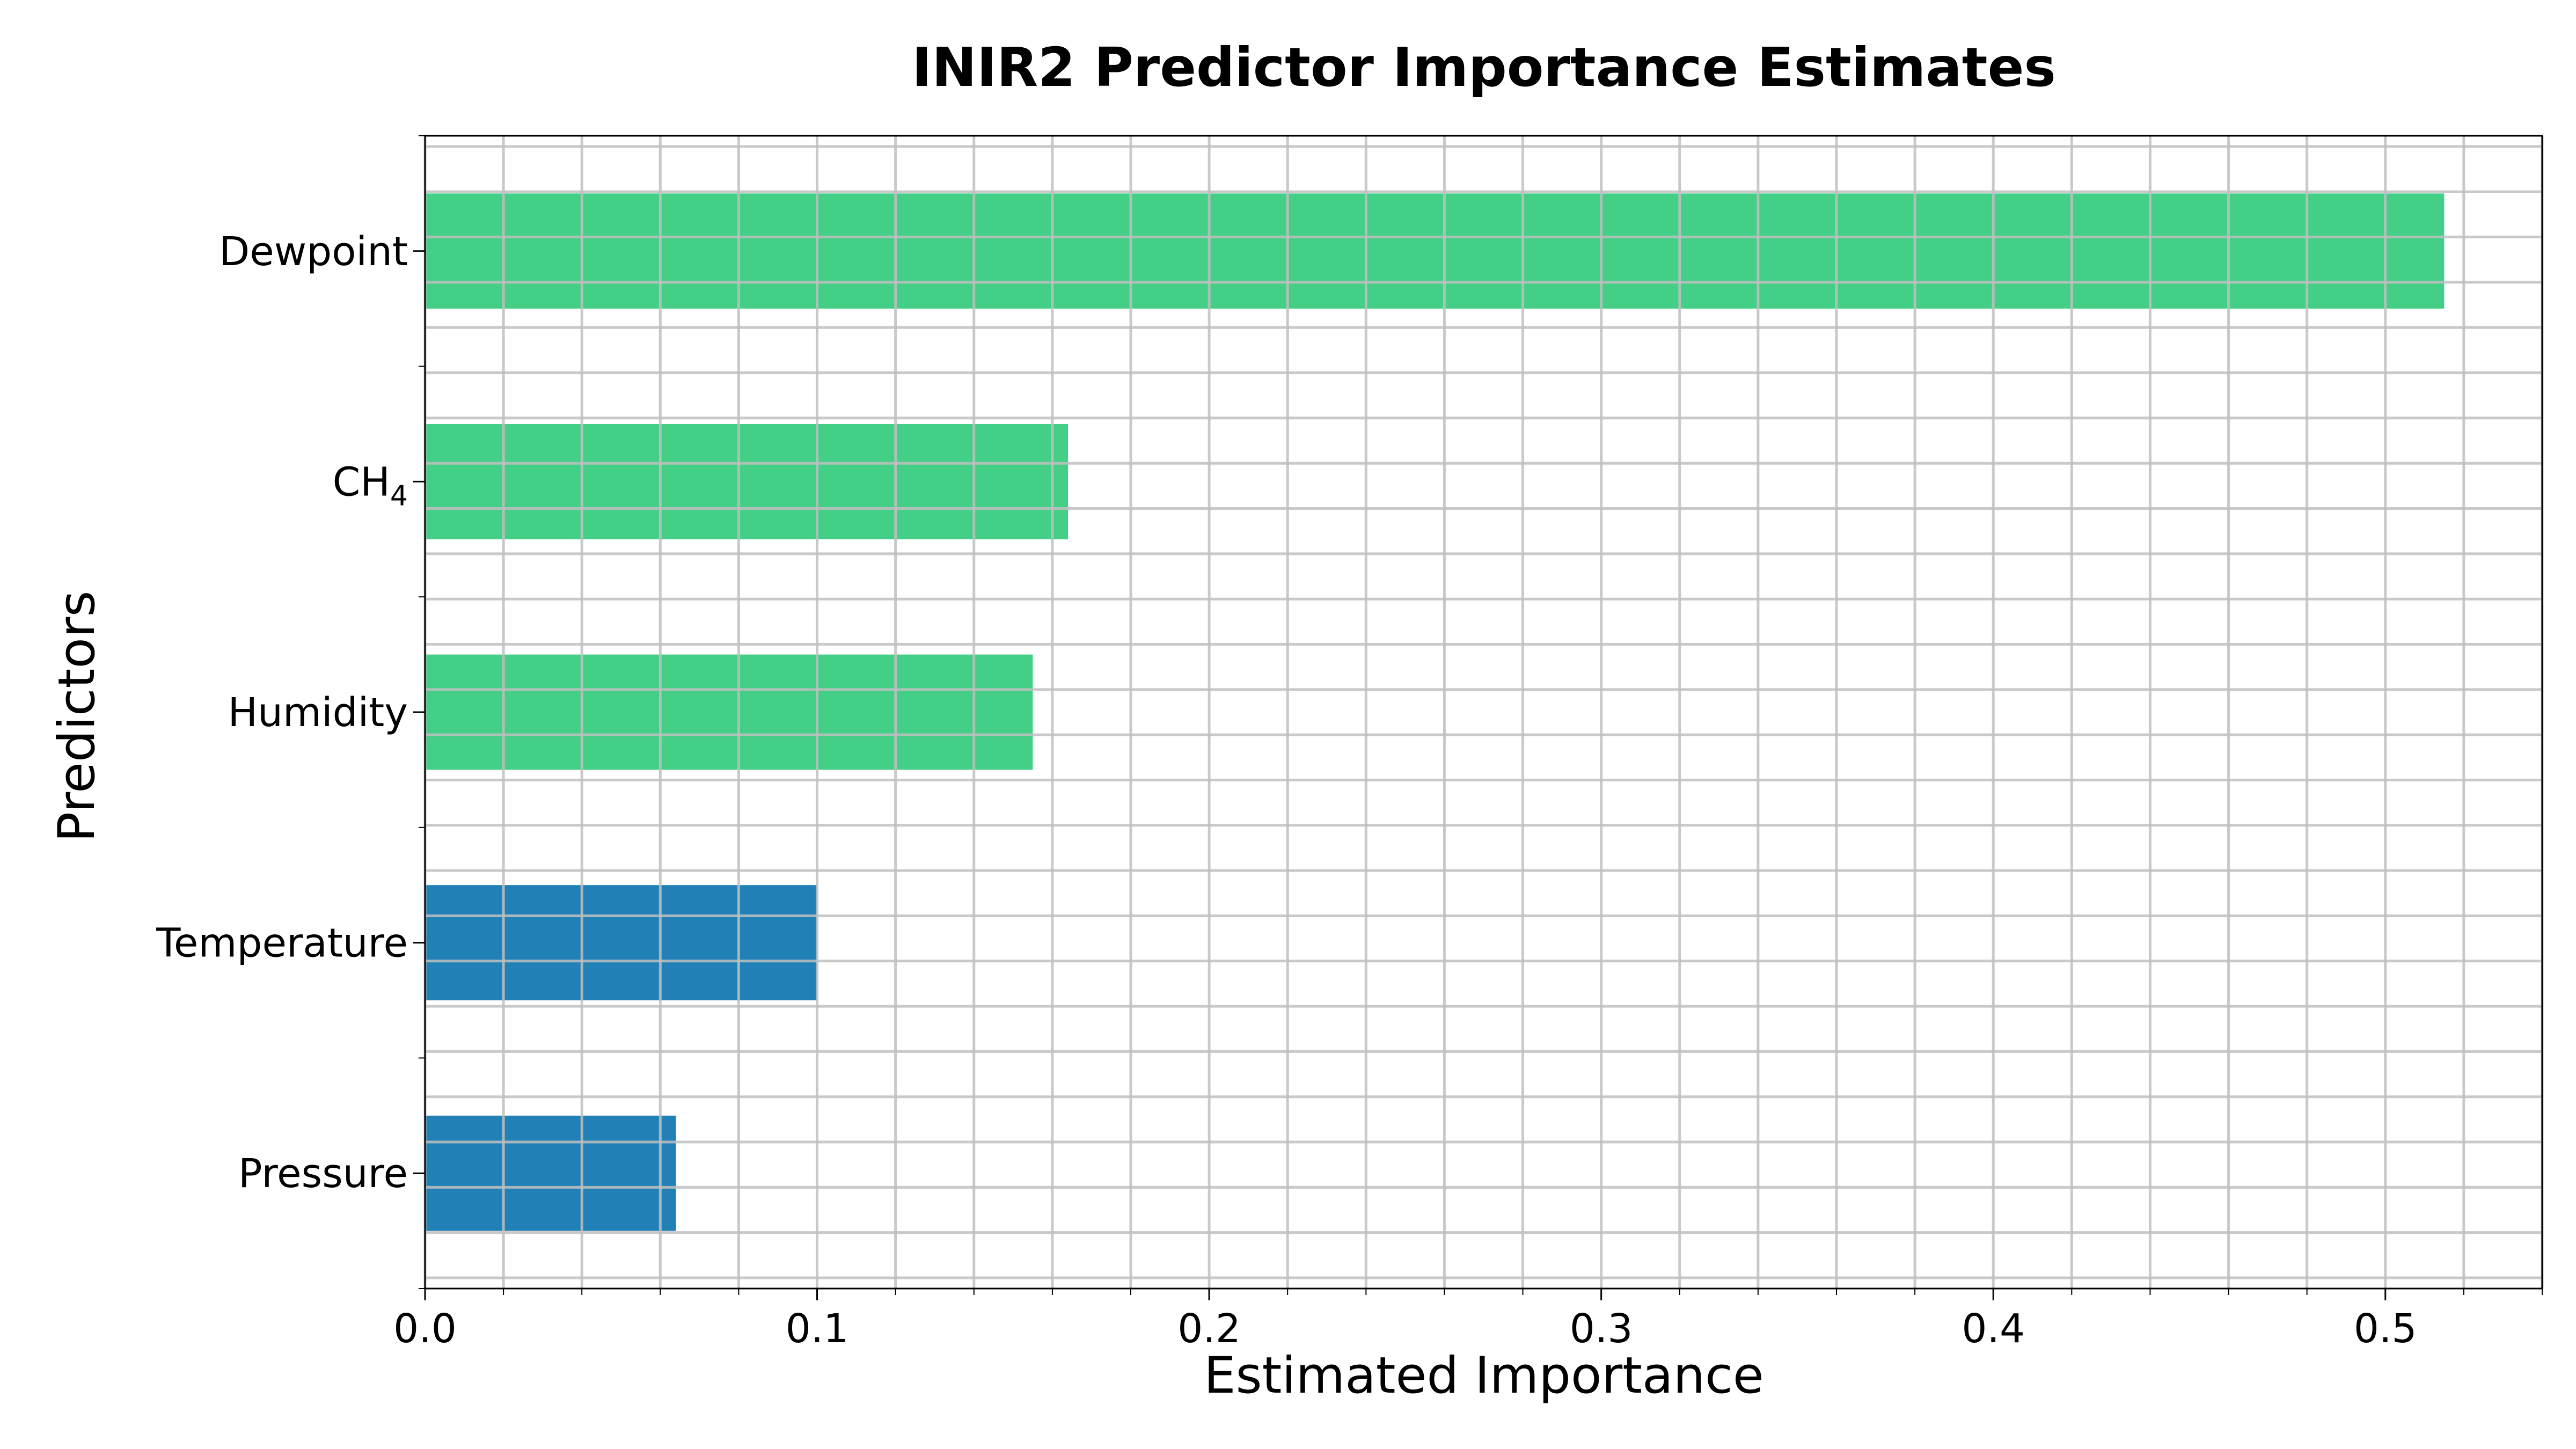  I want to click on bar-temperature, so click(621, 942).